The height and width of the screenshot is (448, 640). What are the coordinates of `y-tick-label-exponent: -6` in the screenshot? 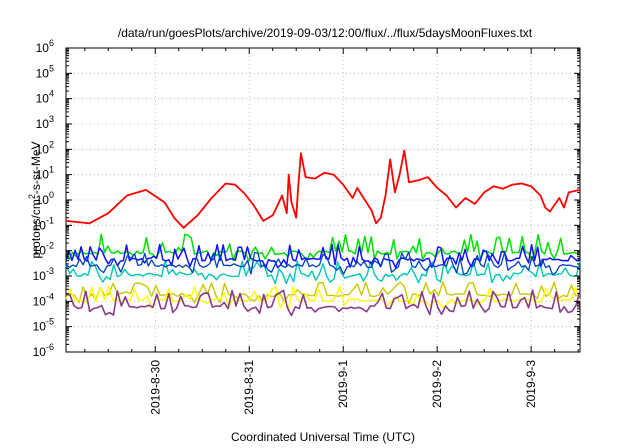 It's located at (50, 347).